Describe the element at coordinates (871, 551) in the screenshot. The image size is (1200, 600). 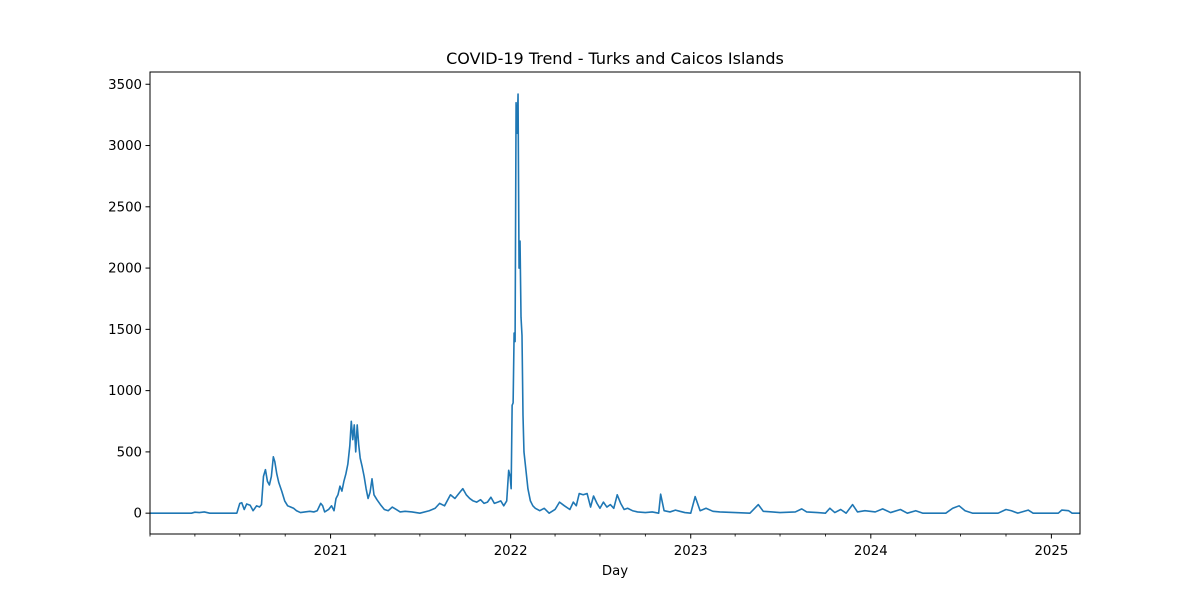
I see `x-tick-label: 2024` at that location.